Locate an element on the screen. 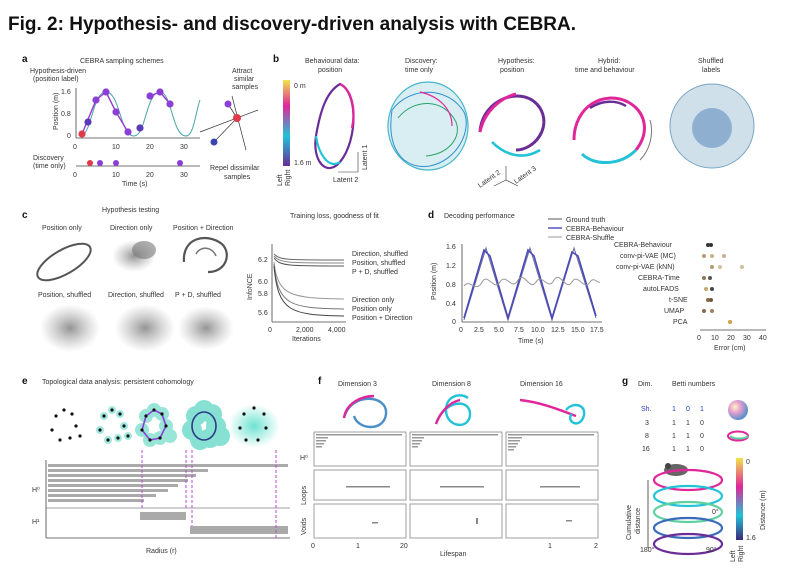 This screenshot has width=800, height=577. distance-colorbar is located at coordinates (739, 499).